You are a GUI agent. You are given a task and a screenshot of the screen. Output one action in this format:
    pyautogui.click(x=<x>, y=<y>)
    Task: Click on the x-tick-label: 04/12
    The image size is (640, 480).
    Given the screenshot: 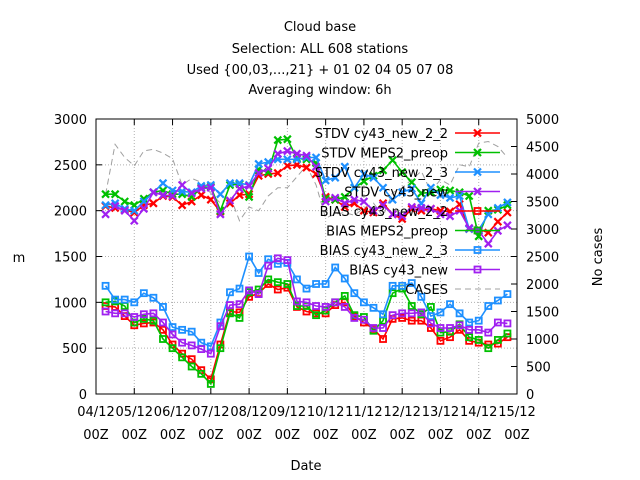 What is the action you would take?
    pyautogui.click(x=95, y=412)
    